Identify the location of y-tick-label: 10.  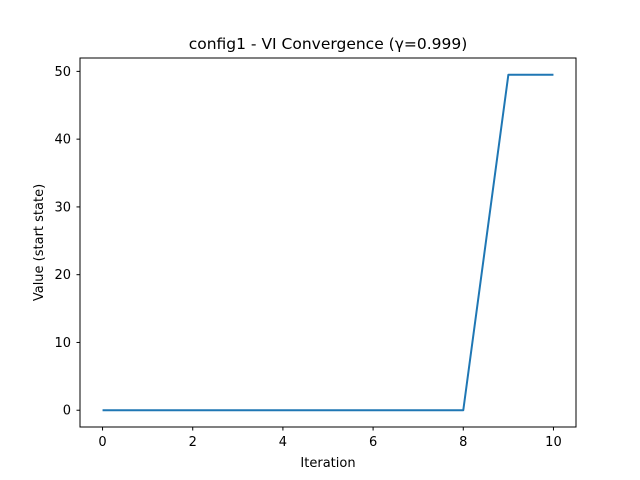
(62, 343).